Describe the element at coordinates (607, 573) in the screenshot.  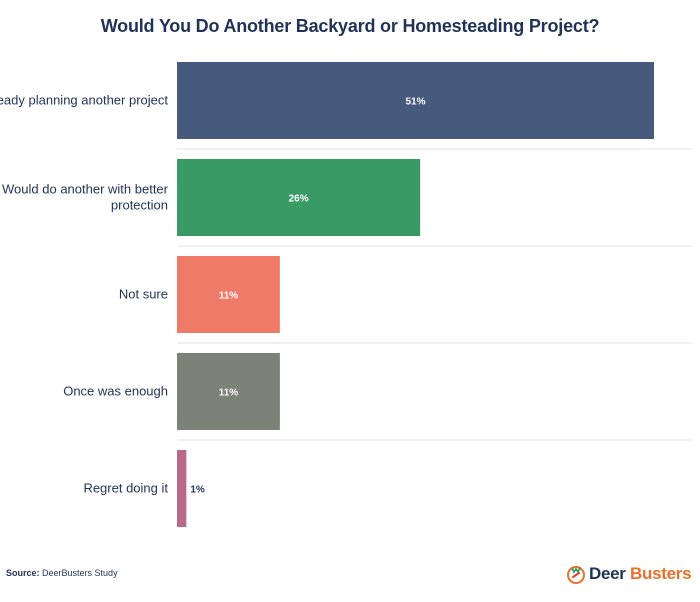
I see `logo-text-part1: Deer` at that location.